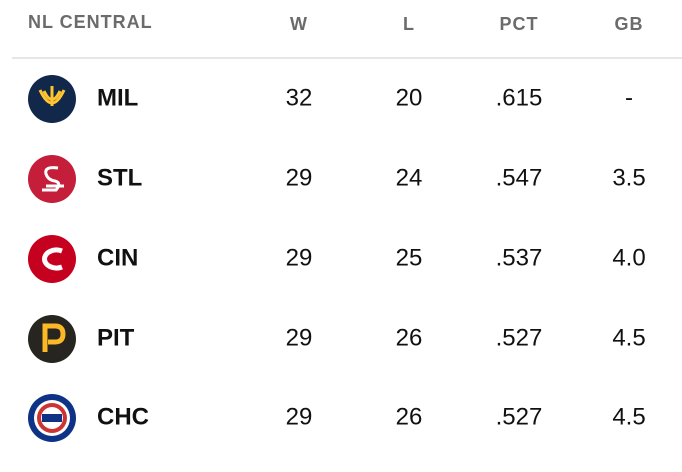 The height and width of the screenshot is (472, 682). I want to click on losses: 25, so click(409, 257).